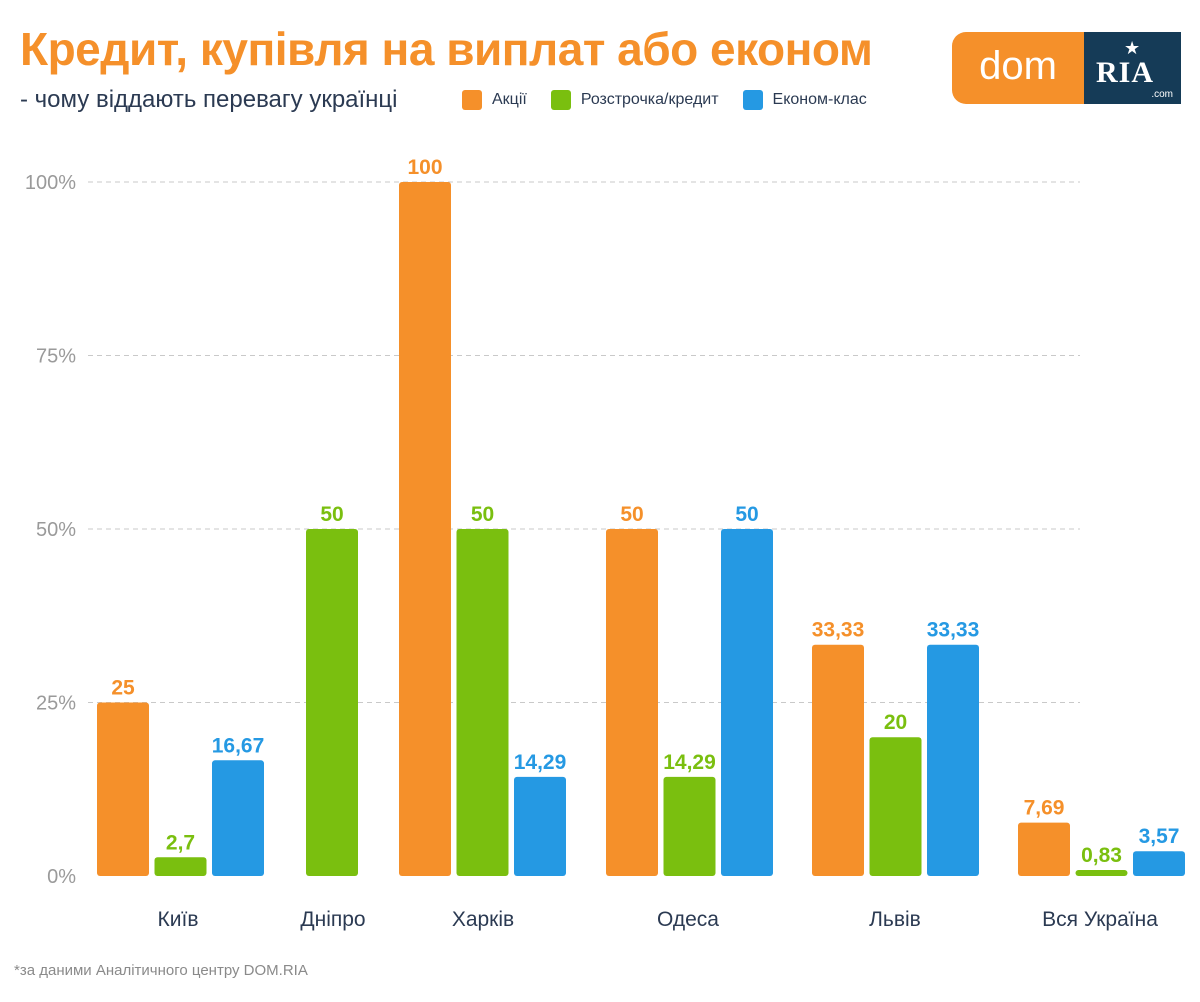 This screenshot has height=1002, width=1200. I want to click on logo-com-text: .com, so click(1162, 94).